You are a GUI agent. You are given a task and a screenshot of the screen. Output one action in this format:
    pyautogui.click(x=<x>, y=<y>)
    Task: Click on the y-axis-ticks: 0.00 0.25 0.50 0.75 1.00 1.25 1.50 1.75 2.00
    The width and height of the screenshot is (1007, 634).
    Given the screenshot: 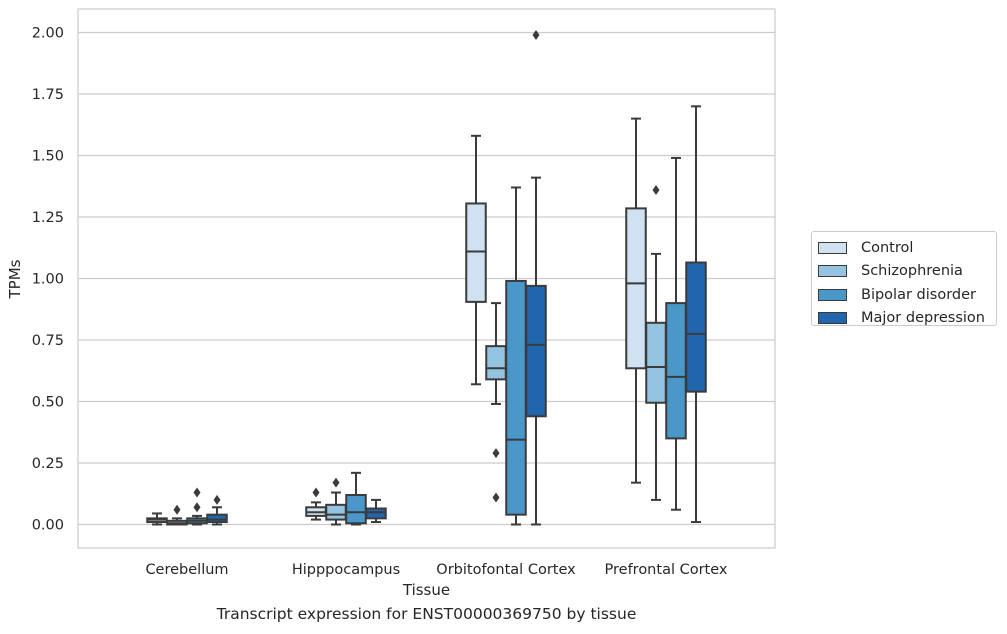 What is the action you would take?
    pyautogui.click(x=48, y=280)
    